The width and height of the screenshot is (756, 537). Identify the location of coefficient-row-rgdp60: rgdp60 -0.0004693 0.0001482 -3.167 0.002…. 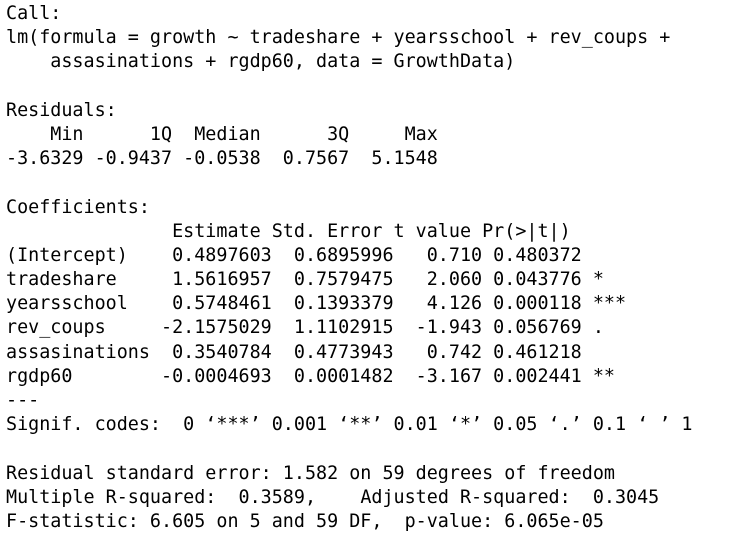
(316, 376).